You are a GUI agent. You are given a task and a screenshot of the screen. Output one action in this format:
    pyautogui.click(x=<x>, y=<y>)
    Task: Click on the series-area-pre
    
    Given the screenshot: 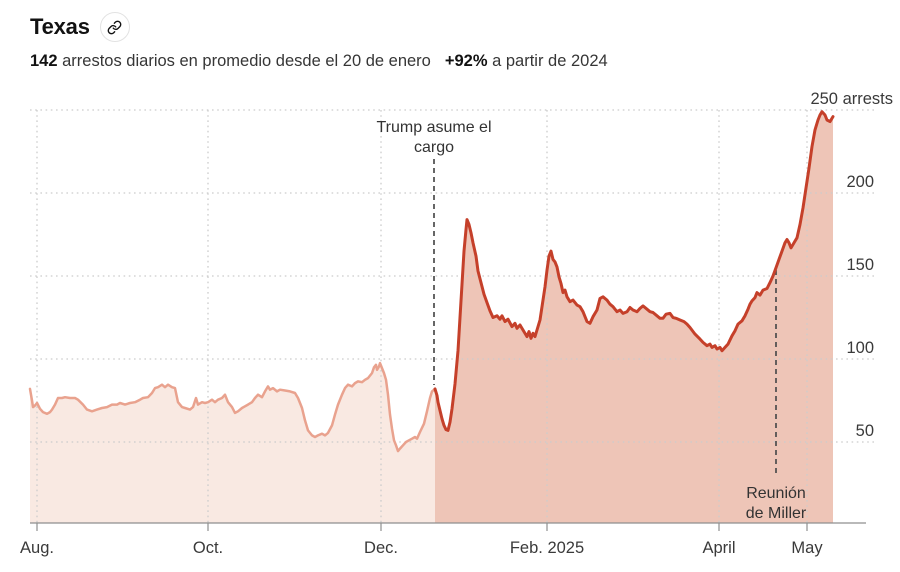 What is the action you would take?
    pyautogui.click(x=232, y=443)
    